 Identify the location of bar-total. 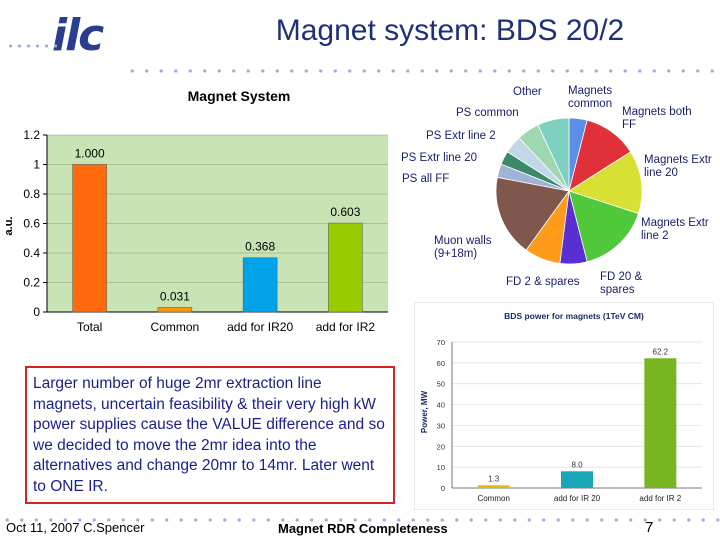
(89, 238).